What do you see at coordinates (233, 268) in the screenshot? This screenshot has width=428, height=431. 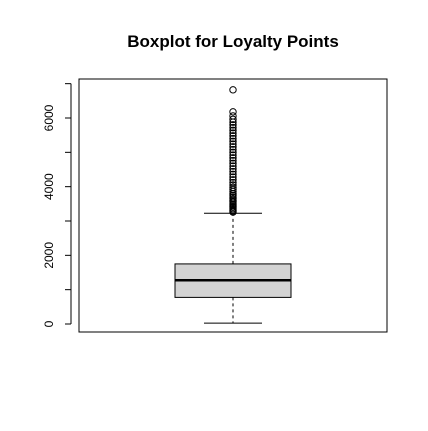 I see `boxplot-body` at bounding box center [233, 268].